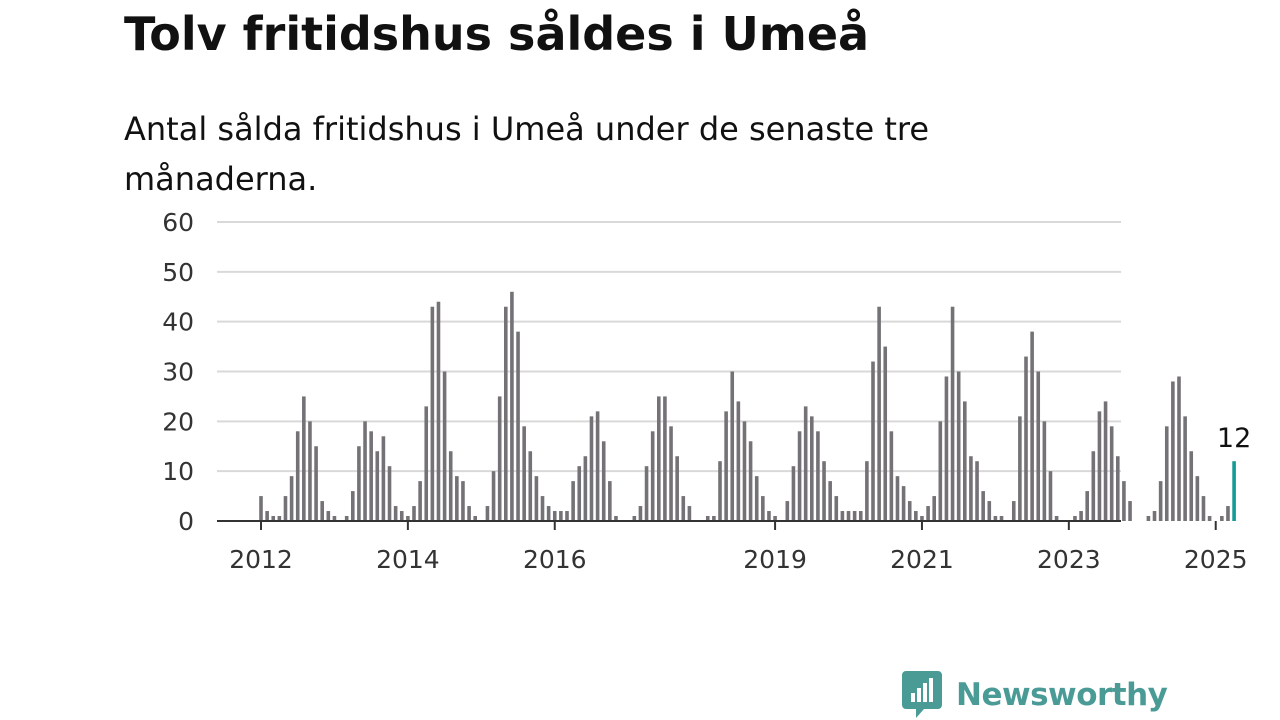 The image size is (1280, 720). What do you see at coordinates (178, 322) in the screenshot?
I see `y-tick-label: 40` at bounding box center [178, 322].